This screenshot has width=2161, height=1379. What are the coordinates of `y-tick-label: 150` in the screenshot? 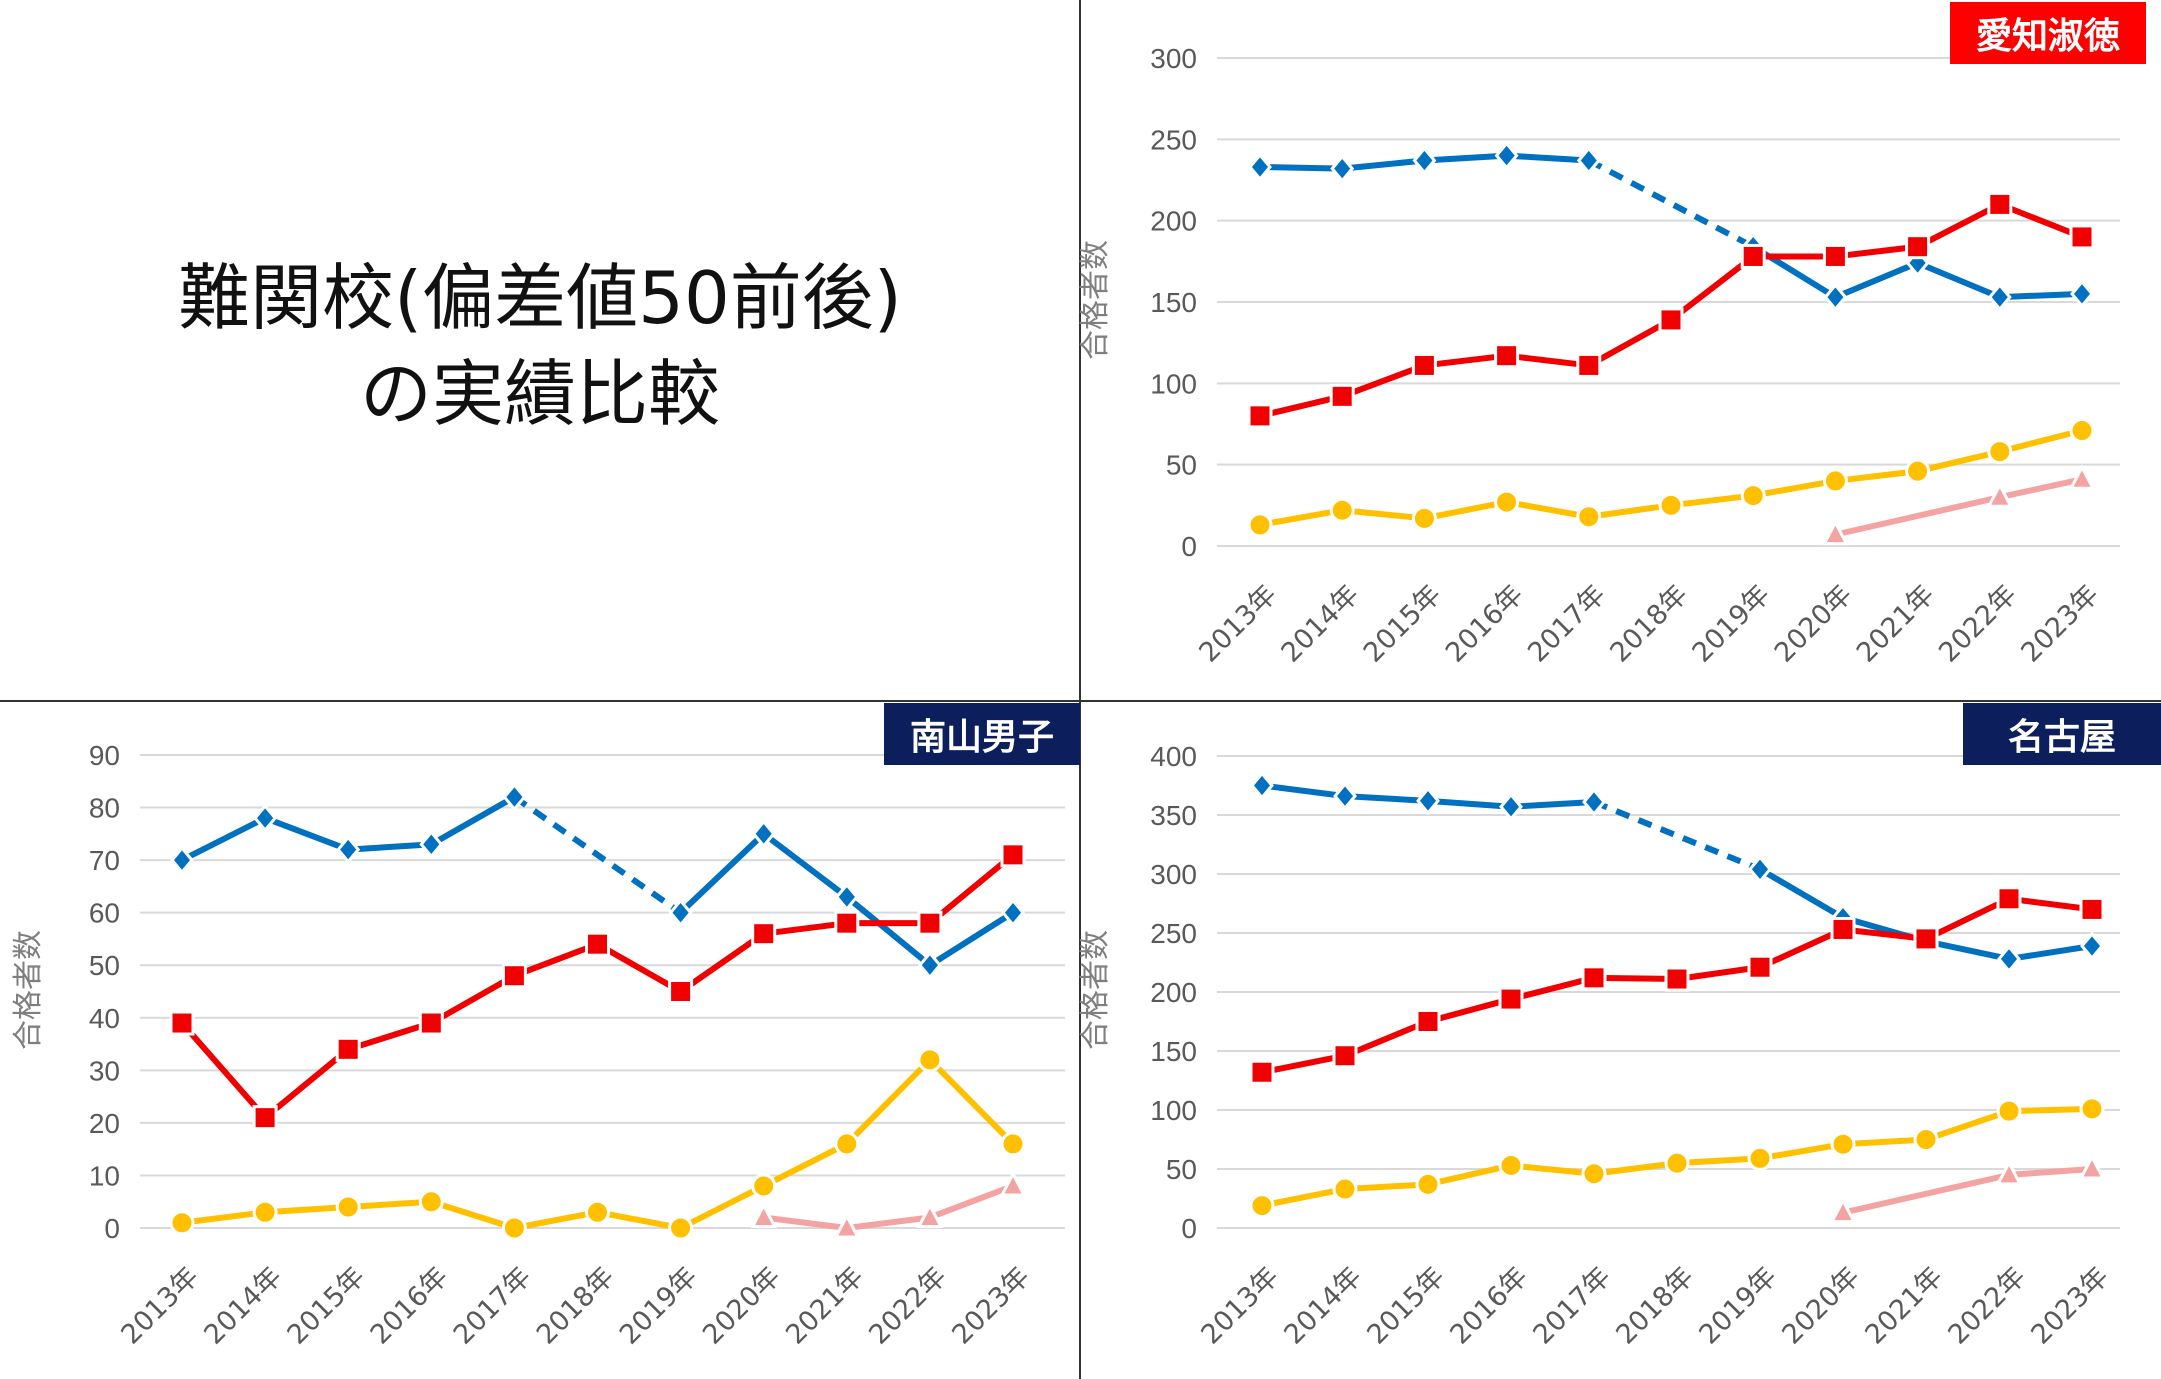 It's located at (1173, 302).